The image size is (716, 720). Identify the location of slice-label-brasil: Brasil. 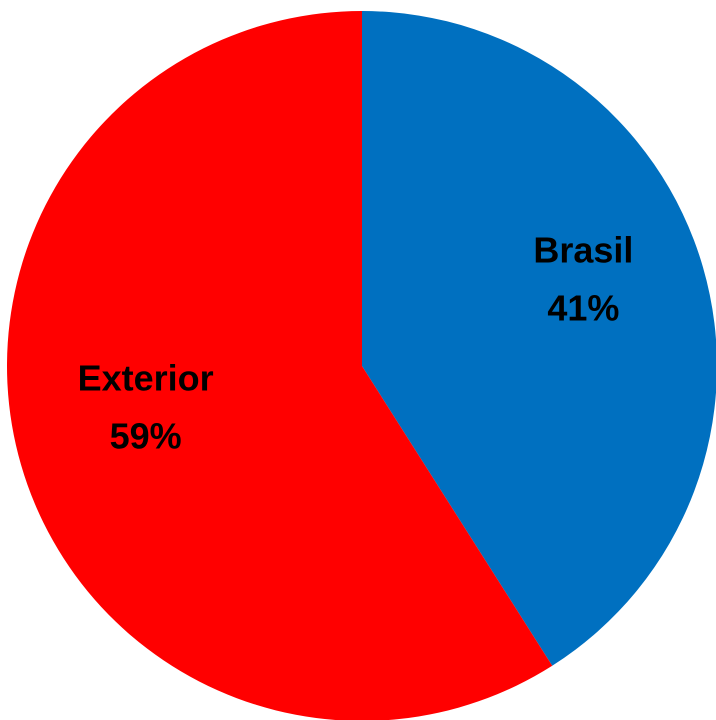
(583, 250).